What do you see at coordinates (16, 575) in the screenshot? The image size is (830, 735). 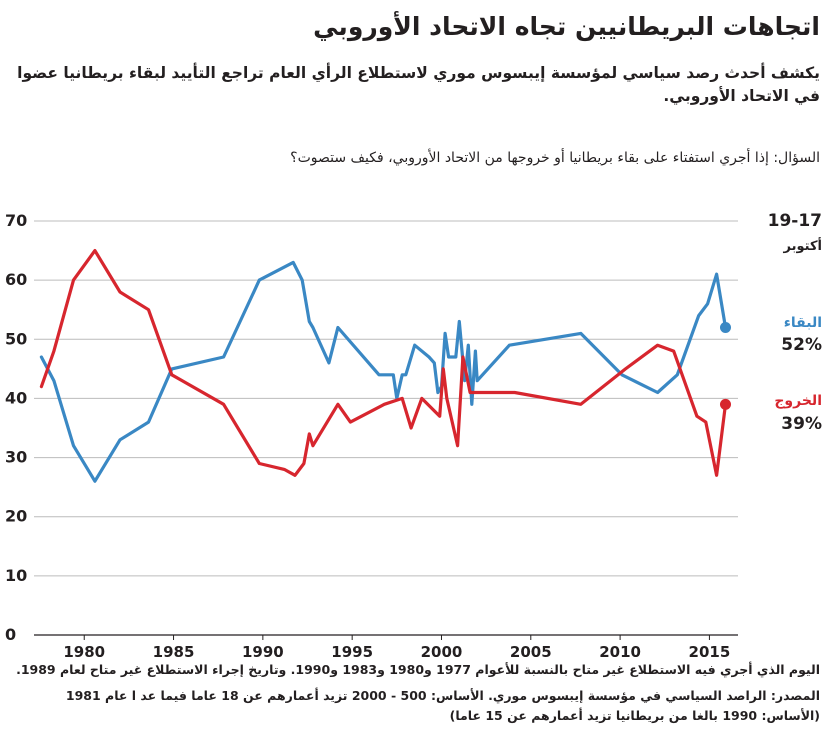 I see `y-tick-label: 10` at bounding box center [16, 575].